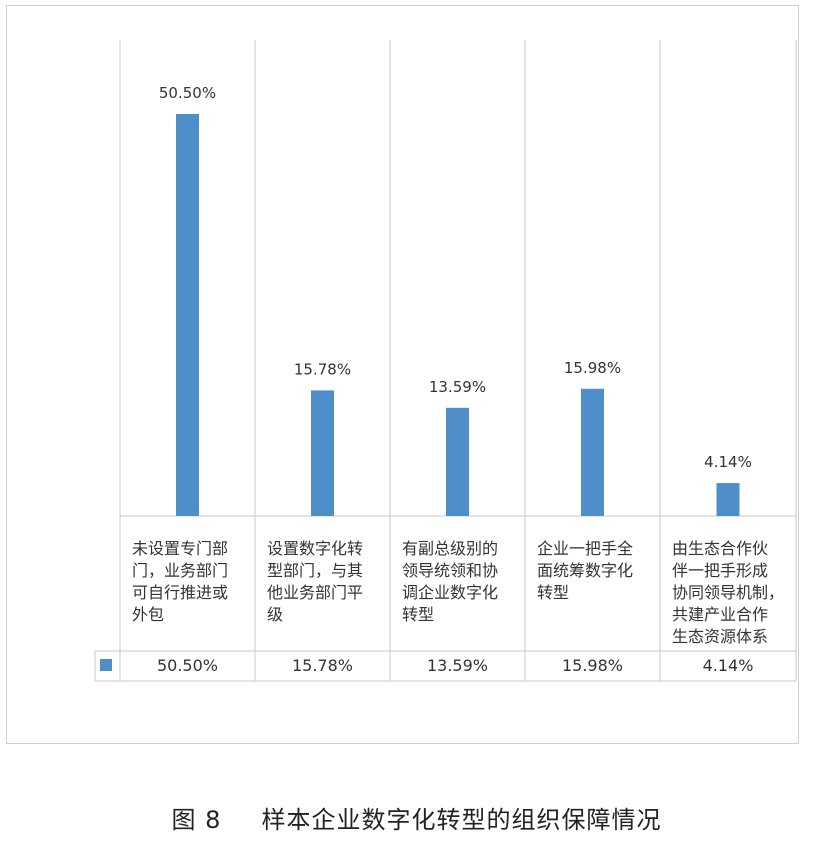 The width and height of the screenshot is (833, 858). What do you see at coordinates (720, 614) in the screenshot?
I see `category-label-line: 共建产业合作` at bounding box center [720, 614].